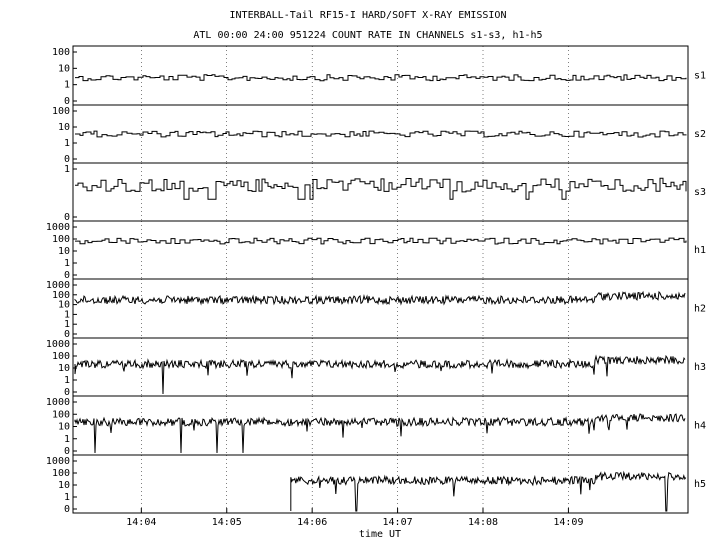 The width and height of the screenshot is (720, 550). I want to click on trace-h2, so click(380, 298).